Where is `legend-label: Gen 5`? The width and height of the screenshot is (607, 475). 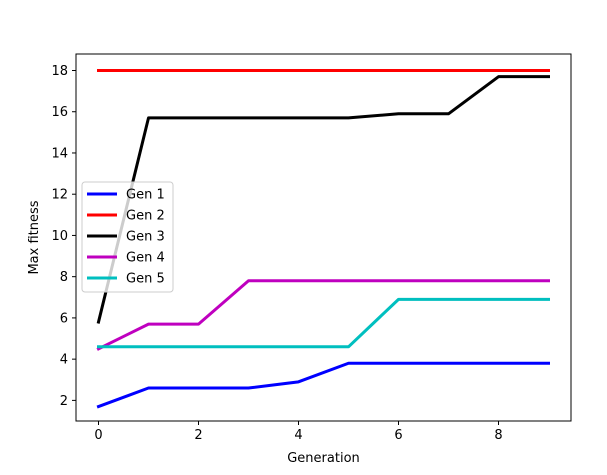
legend-label: Gen 5 is located at coordinates (145, 279).